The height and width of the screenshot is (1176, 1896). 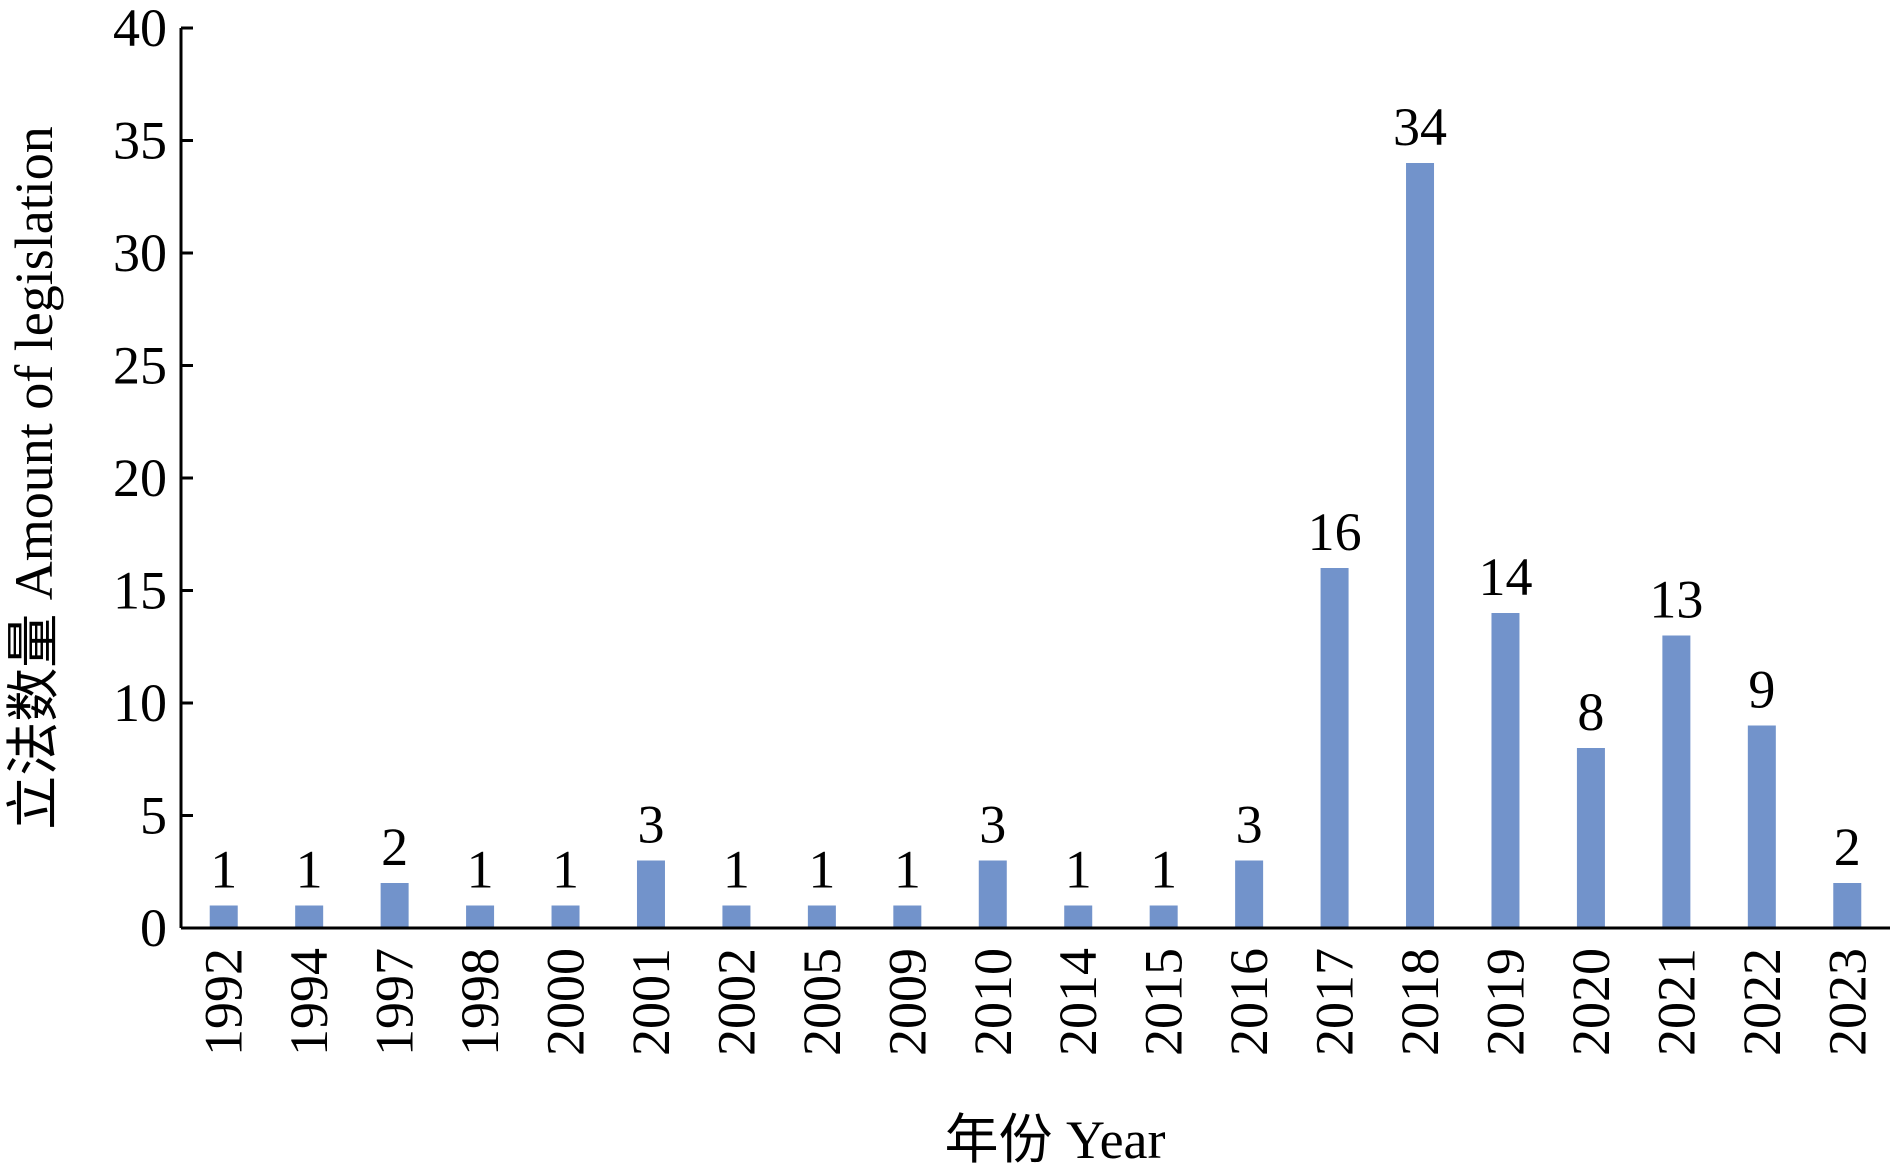 I want to click on bar-2020, so click(x=1590, y=838).